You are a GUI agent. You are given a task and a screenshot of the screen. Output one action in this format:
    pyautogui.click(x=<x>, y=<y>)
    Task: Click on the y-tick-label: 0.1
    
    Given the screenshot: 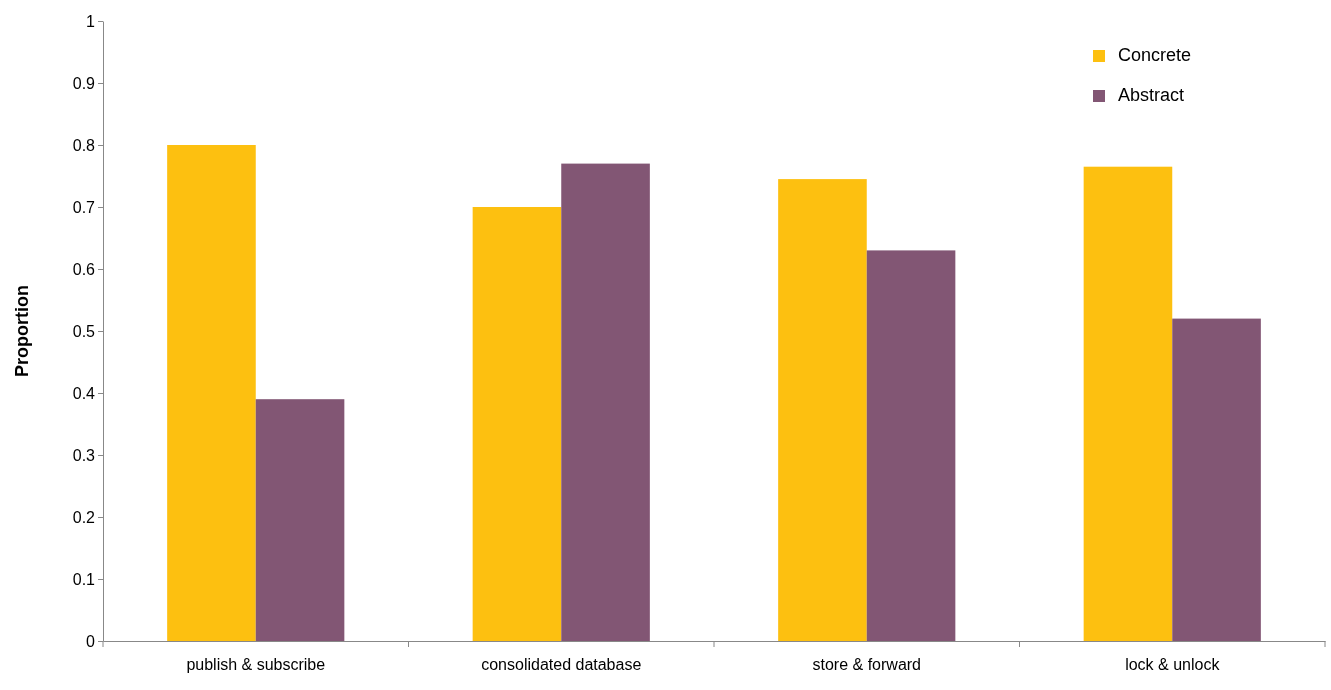 What is the action you would take?
    pyautogui.click(x=84, y=579)
    